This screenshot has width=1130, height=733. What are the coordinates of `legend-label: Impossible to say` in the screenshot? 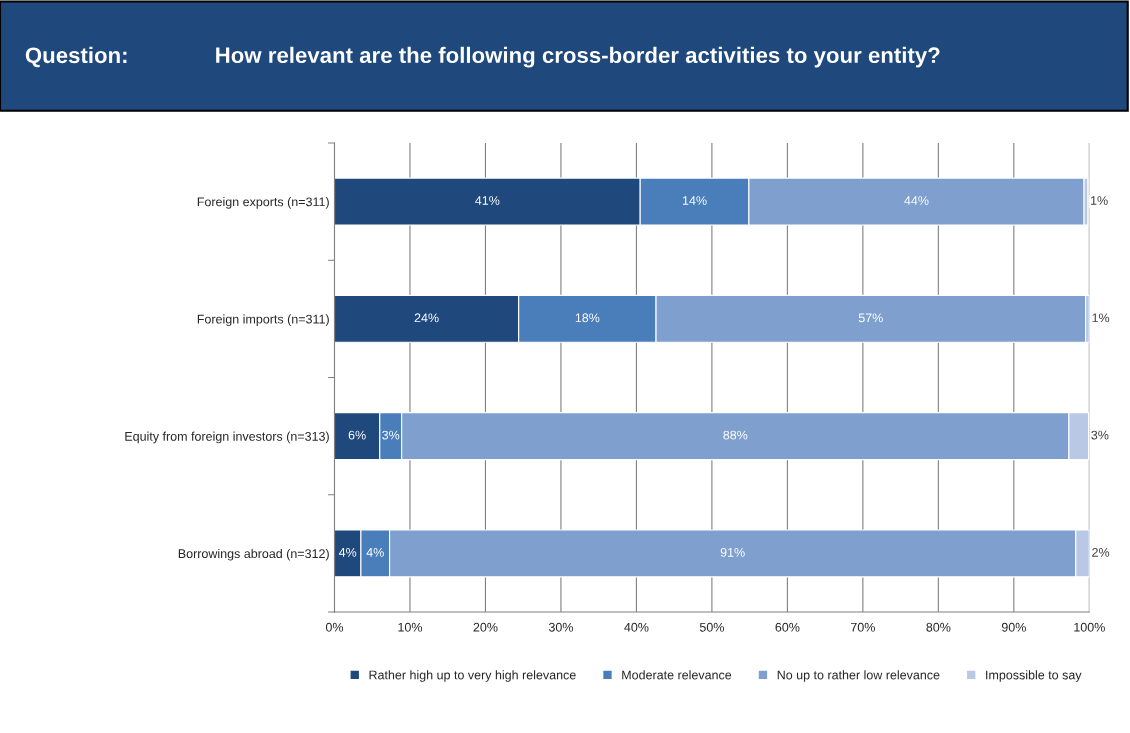 It's located at (1034, 676).